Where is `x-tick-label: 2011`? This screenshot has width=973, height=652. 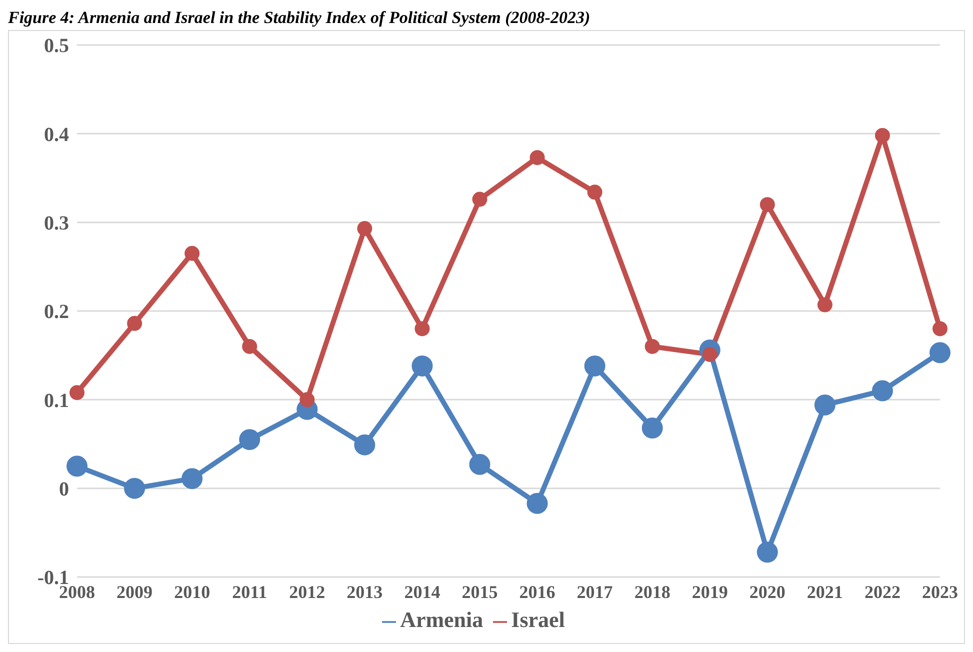
x-tick-label: 2011 is located at coordinates (250, 592).